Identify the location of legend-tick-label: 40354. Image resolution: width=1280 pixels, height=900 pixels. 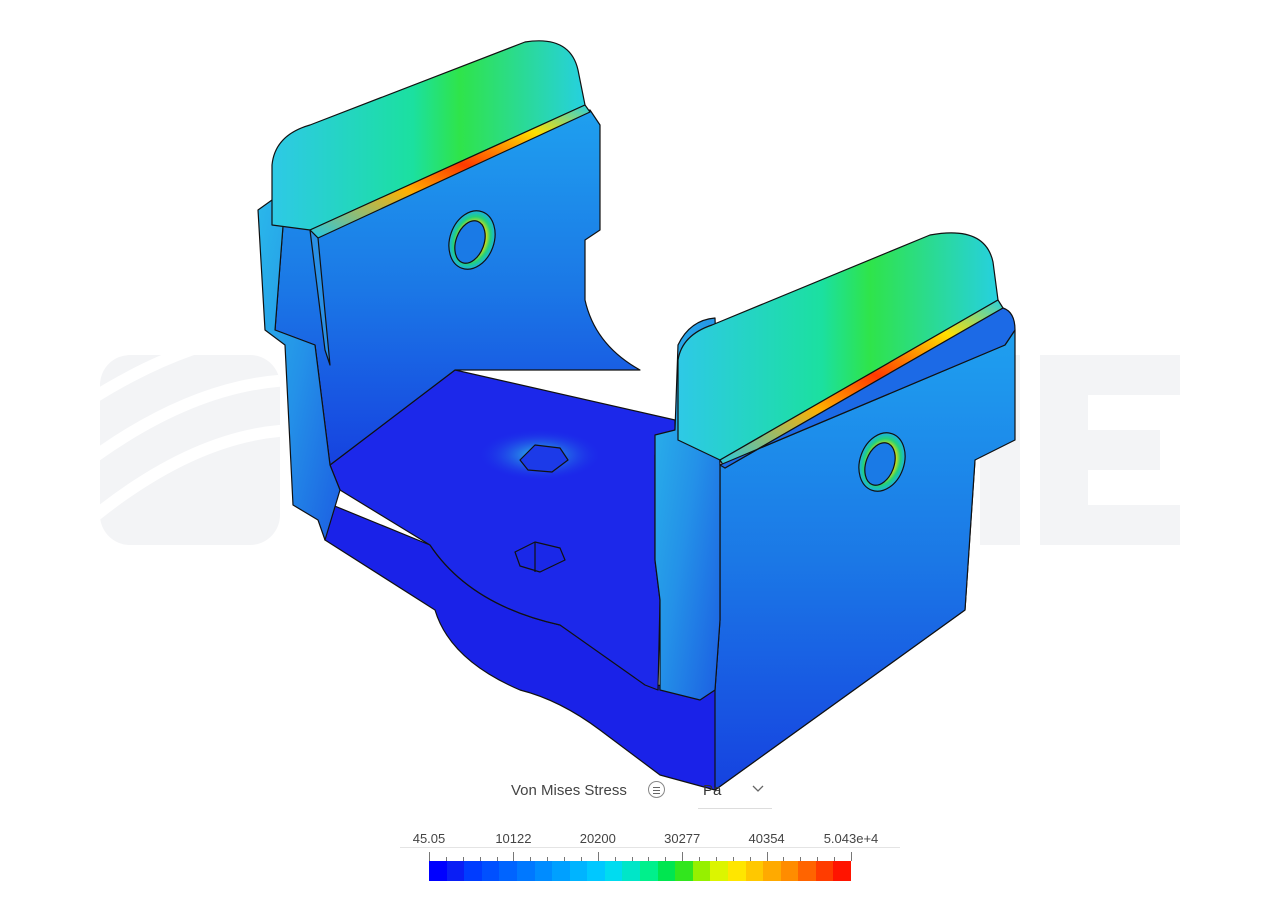
(766, 838).